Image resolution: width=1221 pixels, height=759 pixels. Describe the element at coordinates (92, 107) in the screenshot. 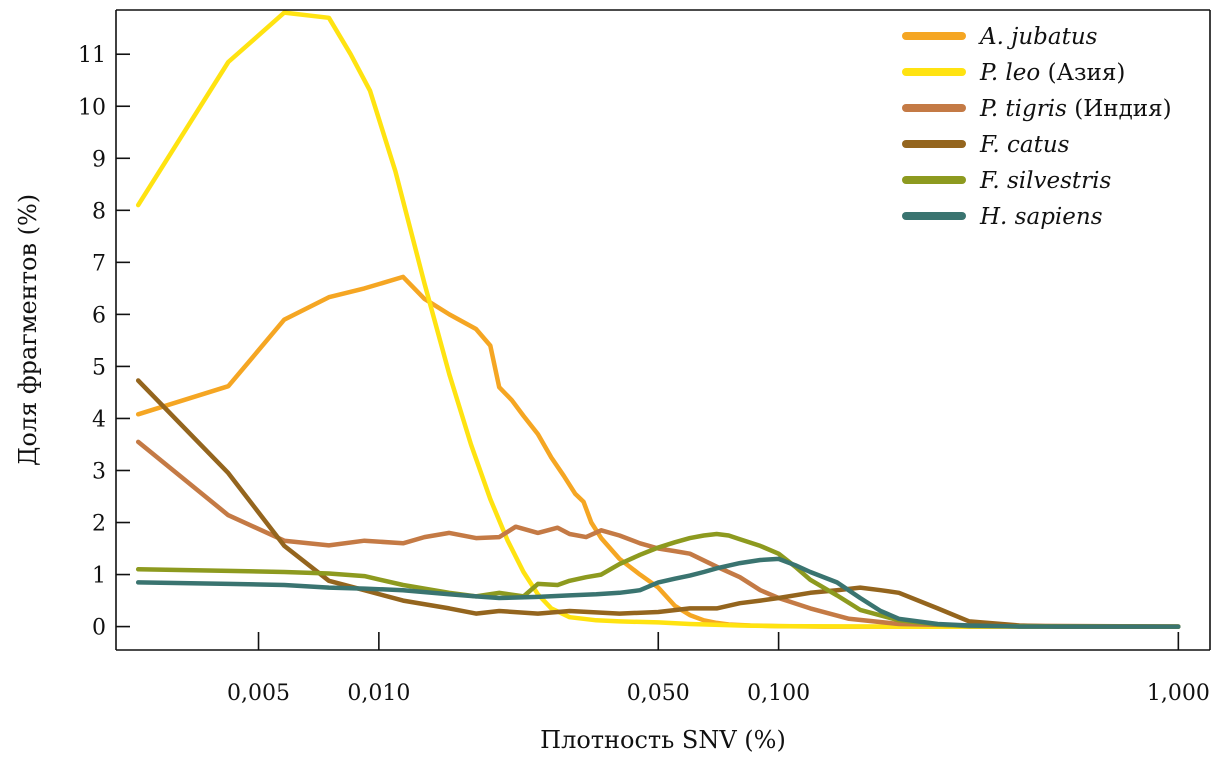

I see `y-tick-label: 10` at that location.